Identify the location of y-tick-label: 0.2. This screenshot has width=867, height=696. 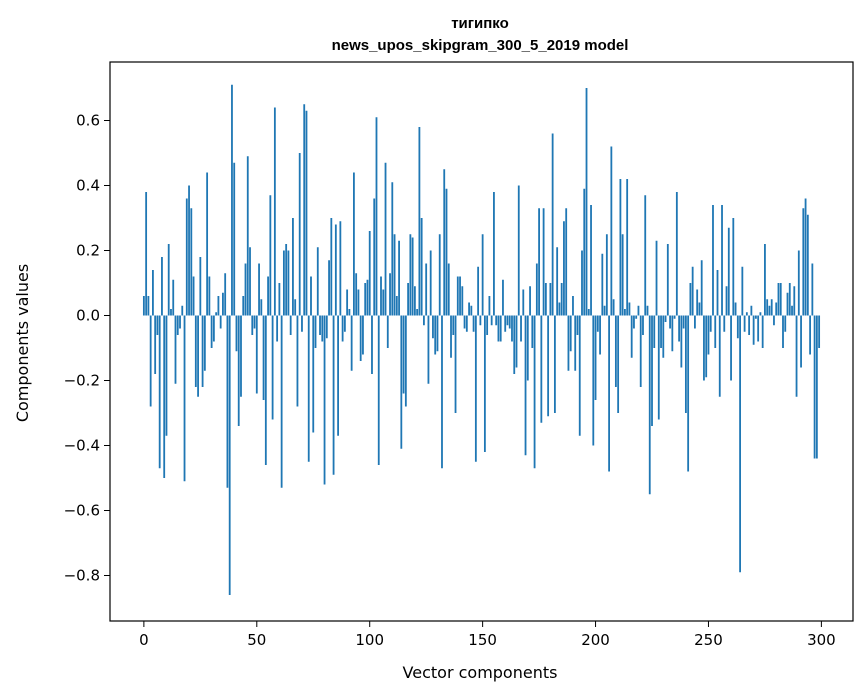
(88, 251).